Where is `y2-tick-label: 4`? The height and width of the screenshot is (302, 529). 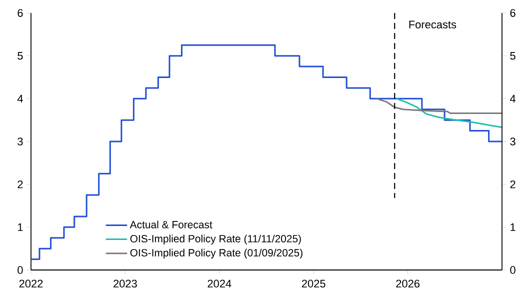
y2-tick-label: 4 is located at coordinates (513, 98).